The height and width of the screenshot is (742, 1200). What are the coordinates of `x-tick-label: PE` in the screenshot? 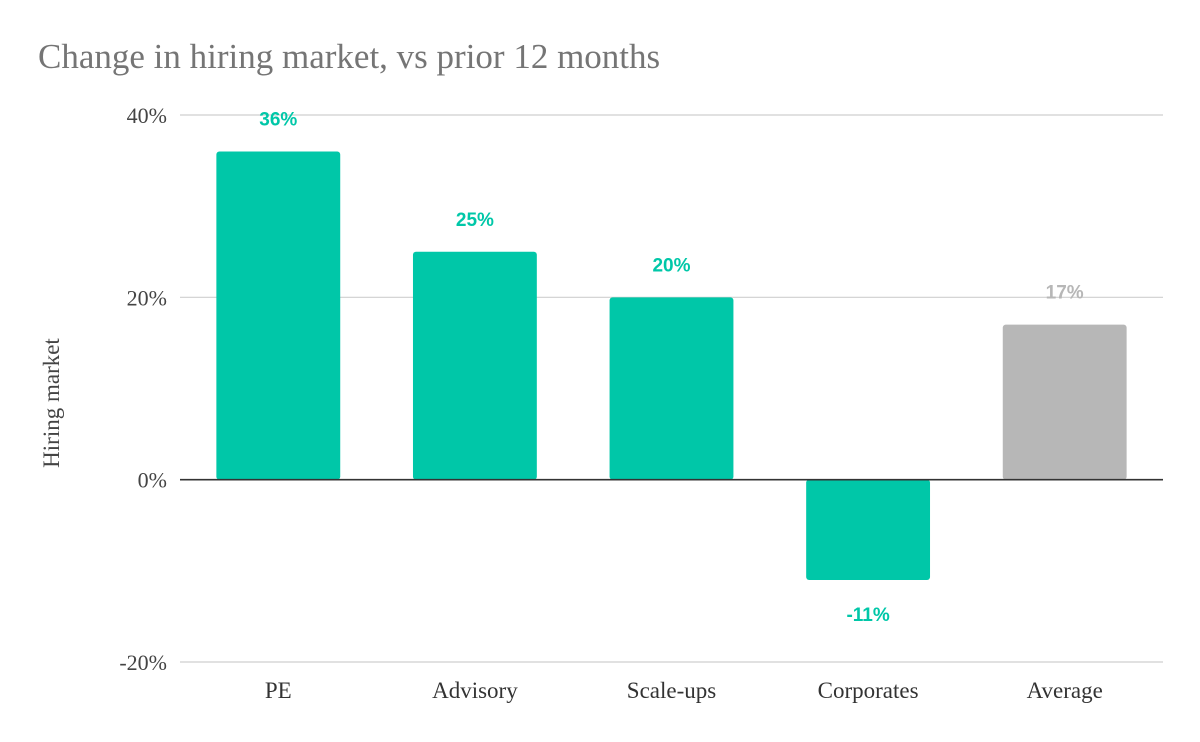 It's located at (278, 690).